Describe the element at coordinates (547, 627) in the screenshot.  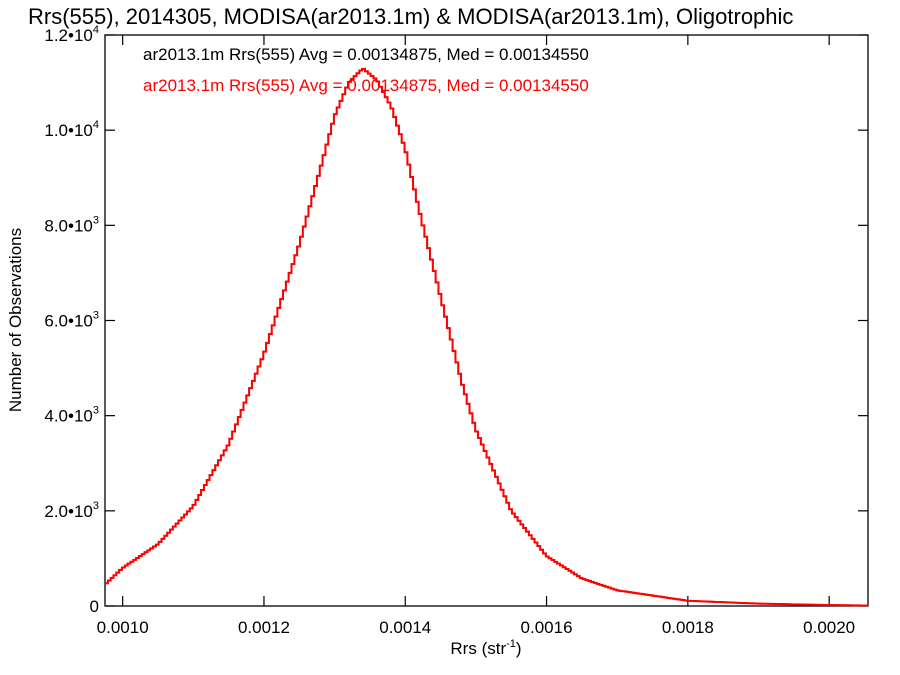
I see `x-tick-label: 0.0016` at that location.